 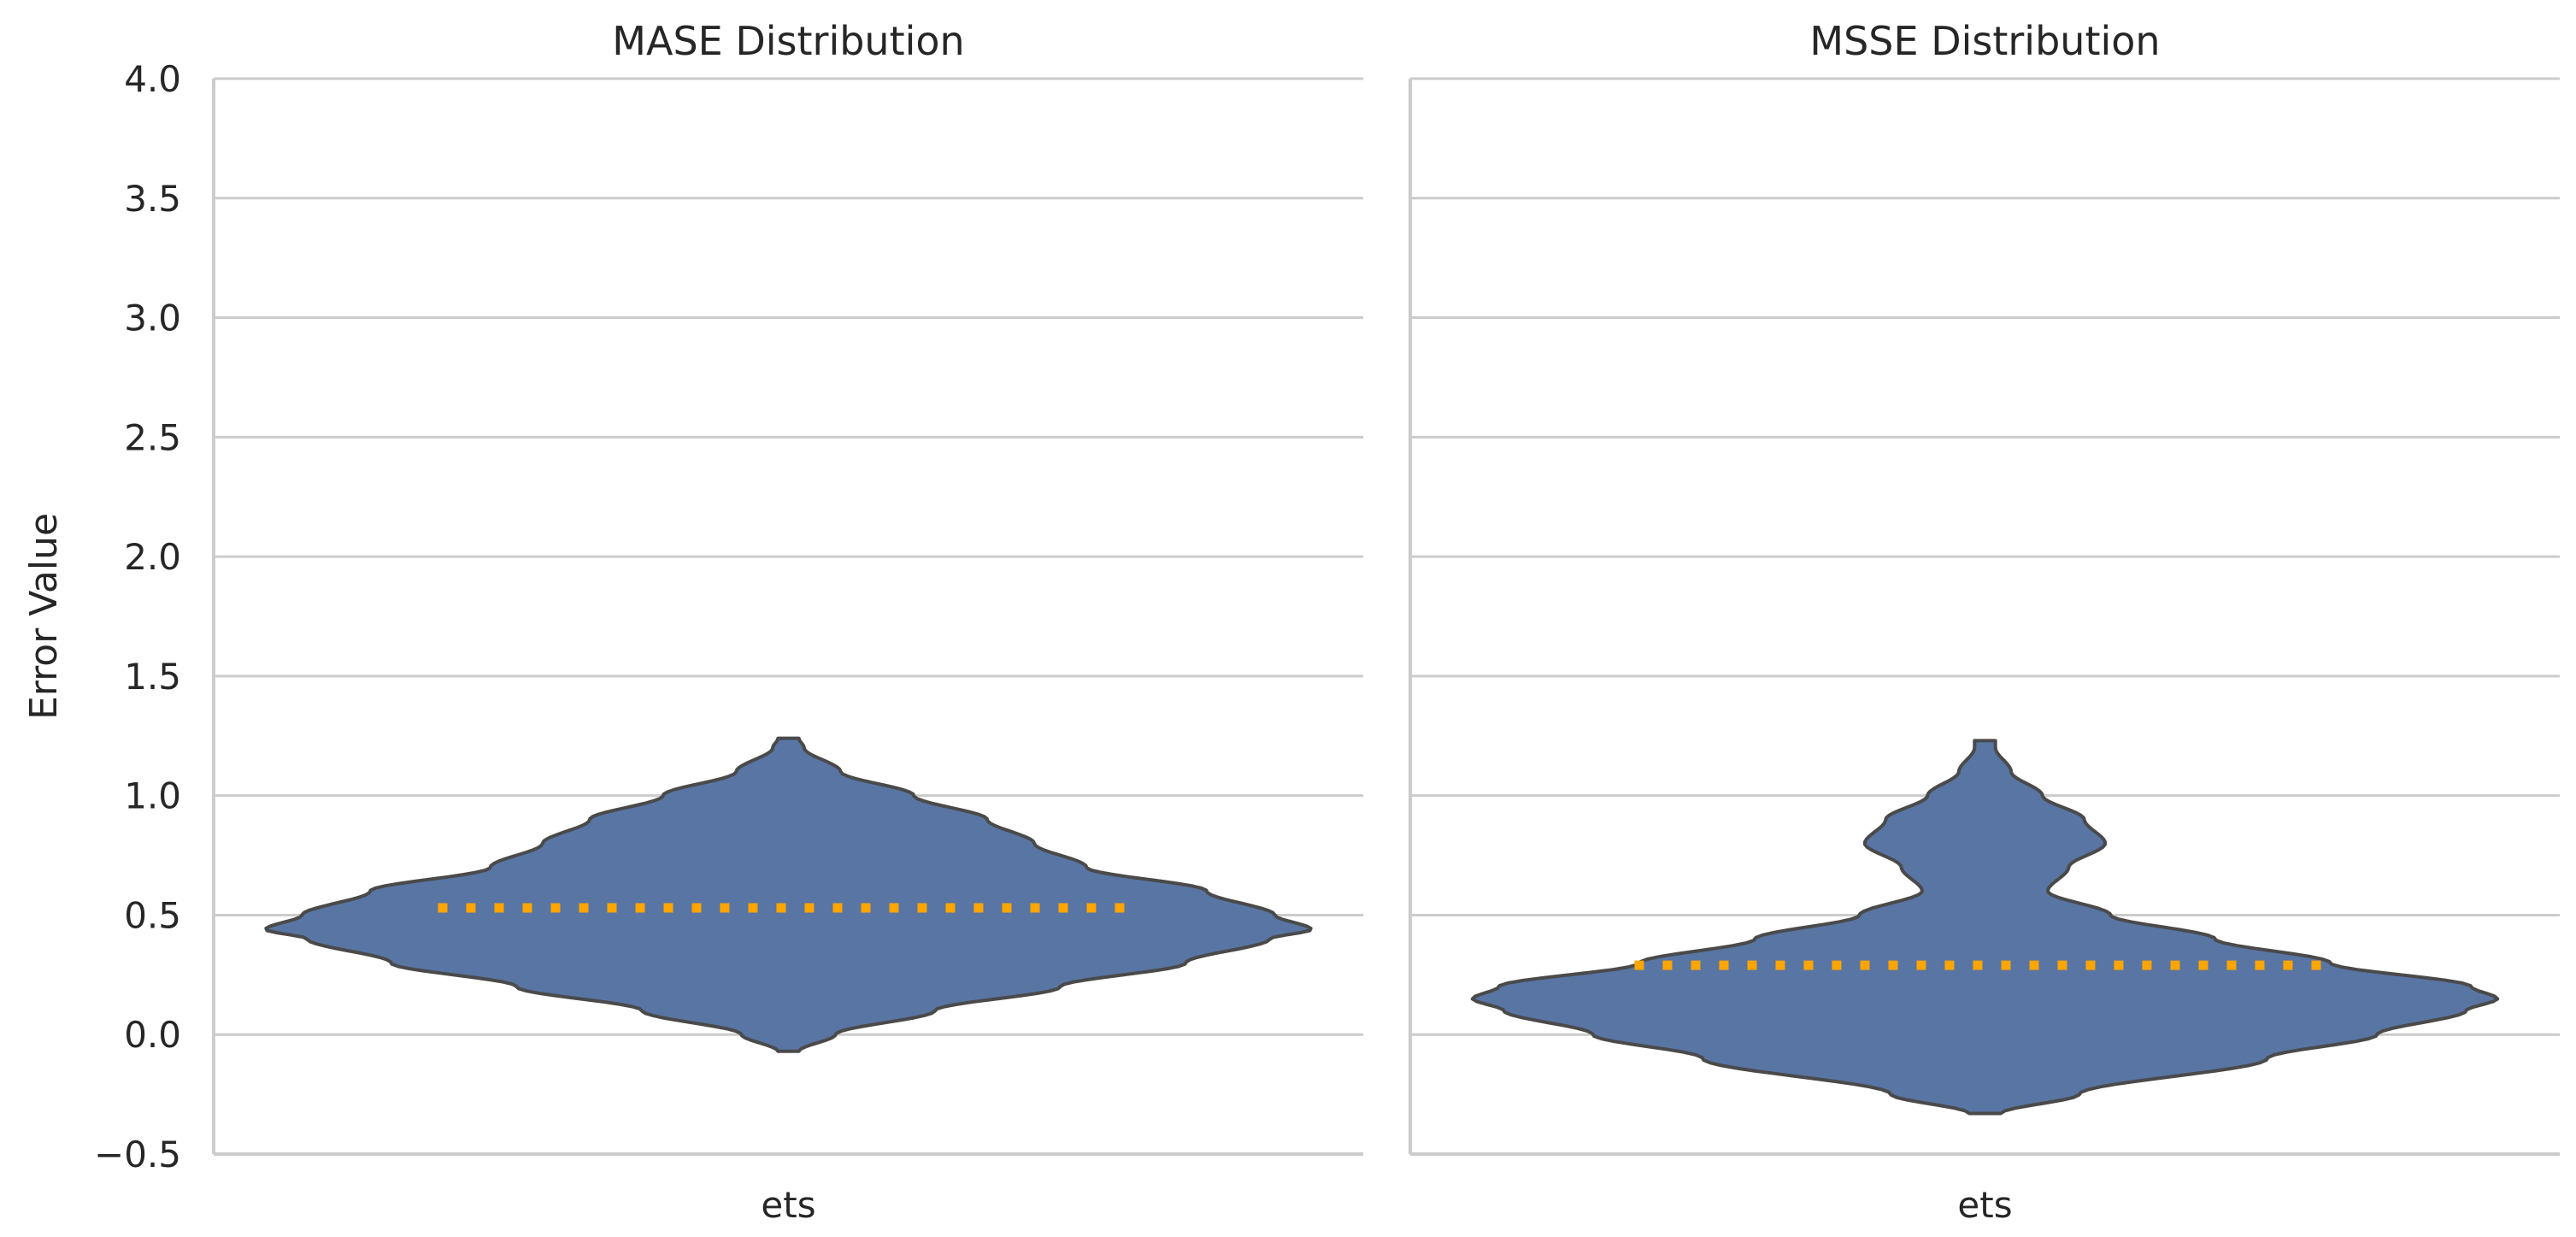 I want to click on msse-x-tick-label: ets, so click(x=1984, y=1205).